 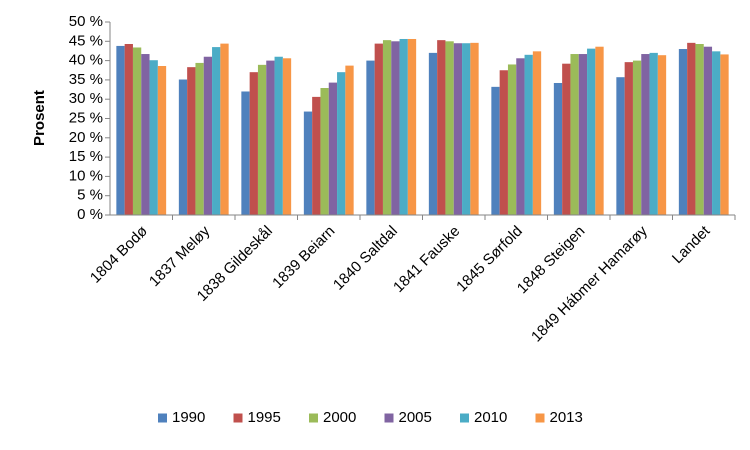 What do you see at coordinates (264, 417) in the screenshot?
I see `legend-label: 1995` at bounding box center [264, 417].